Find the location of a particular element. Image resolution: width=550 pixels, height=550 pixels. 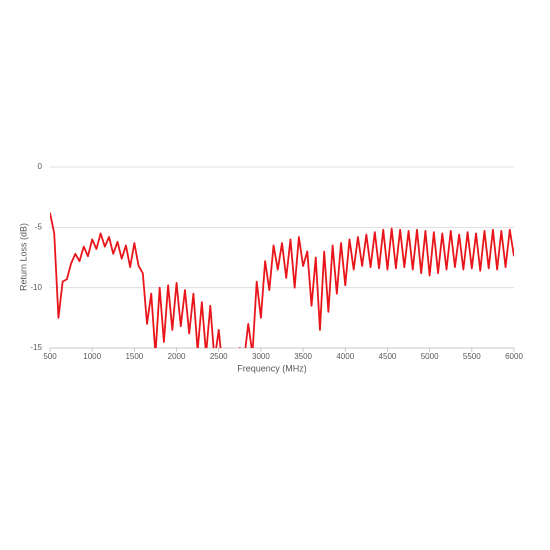

y-tick-label: 0 is located at coordinates (40, 166).